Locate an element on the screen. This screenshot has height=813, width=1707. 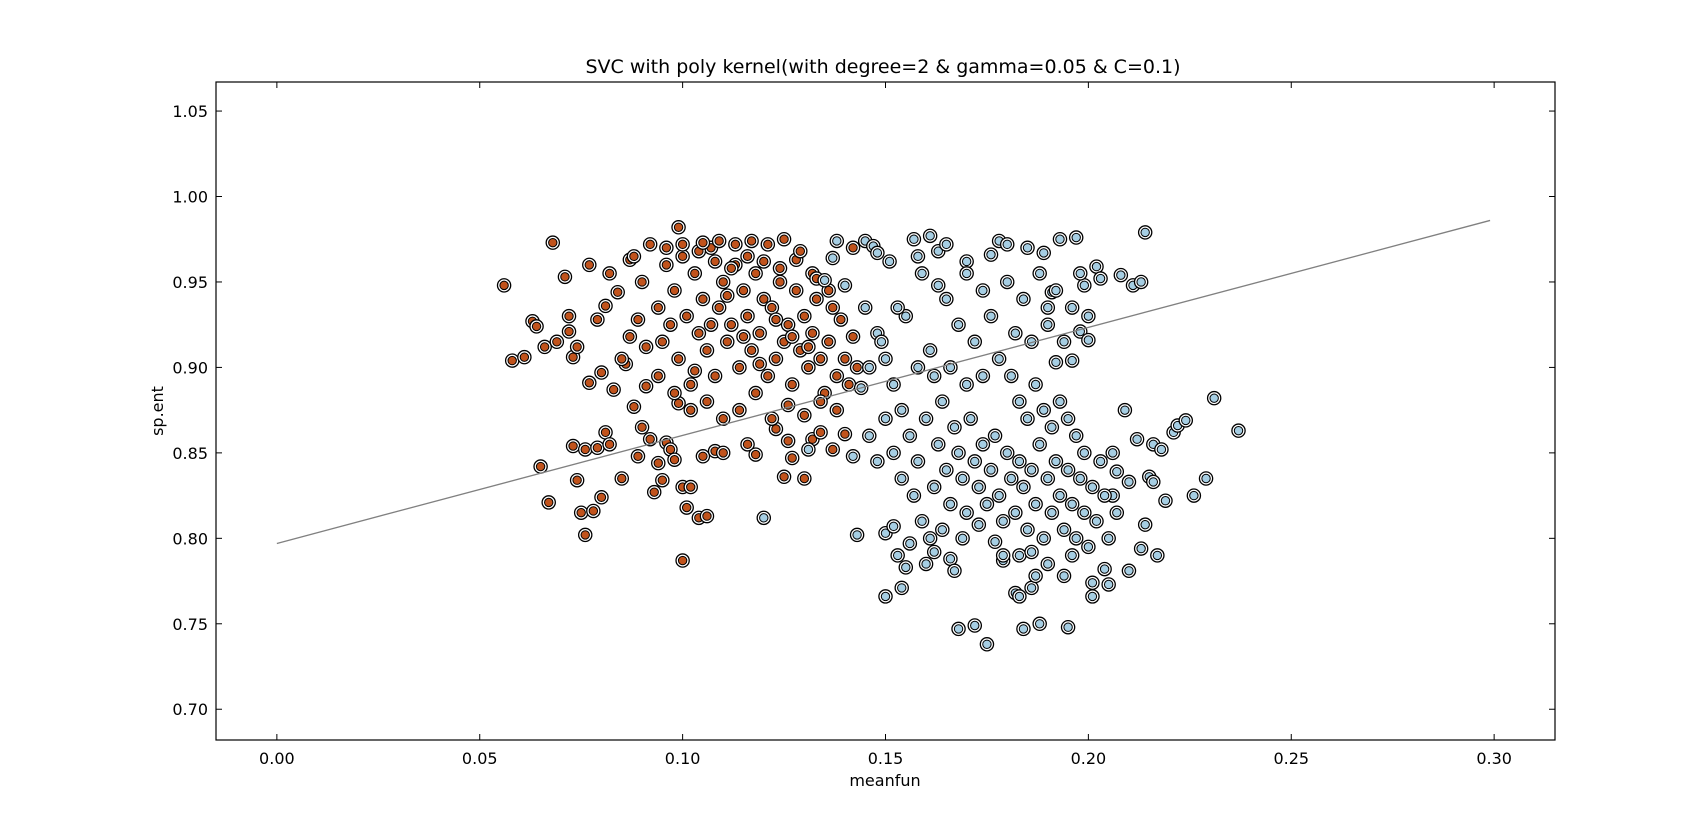
x-tick-label: 0.10 is located at coordinates (683, 758).